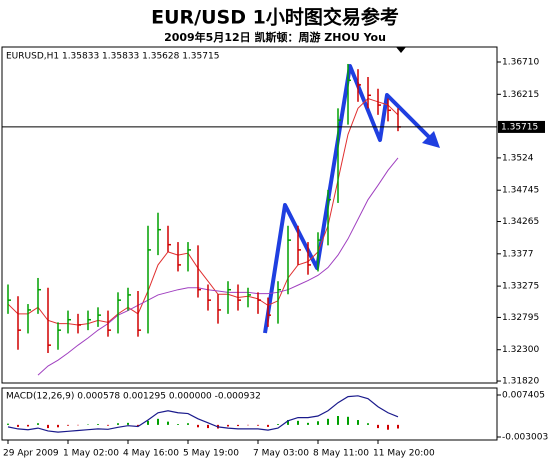 Image resolution: width=550 pixels, height=463 pixels. I want to click on x-tick-label: 4 May 16:00, so click(151, 454).